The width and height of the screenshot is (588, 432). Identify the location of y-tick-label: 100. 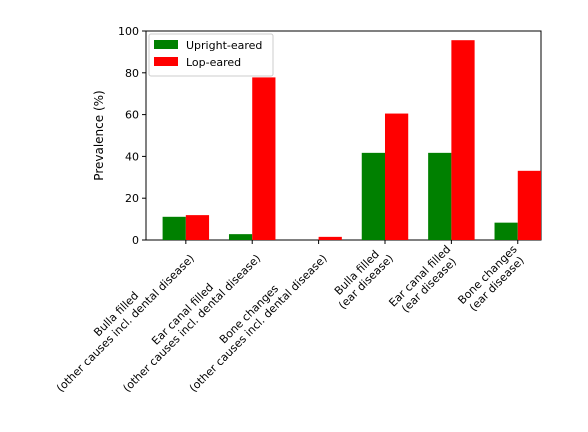
(128, 31).